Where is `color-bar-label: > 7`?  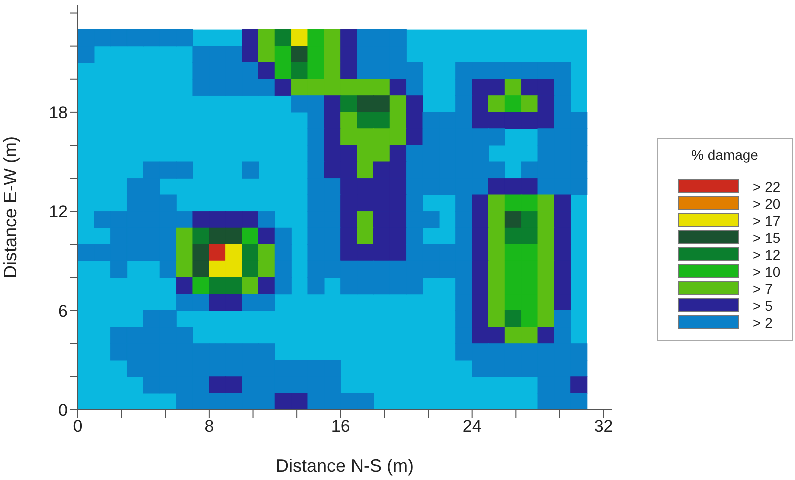 color-bar-label: > 7 is located at coordinates (763, 289).